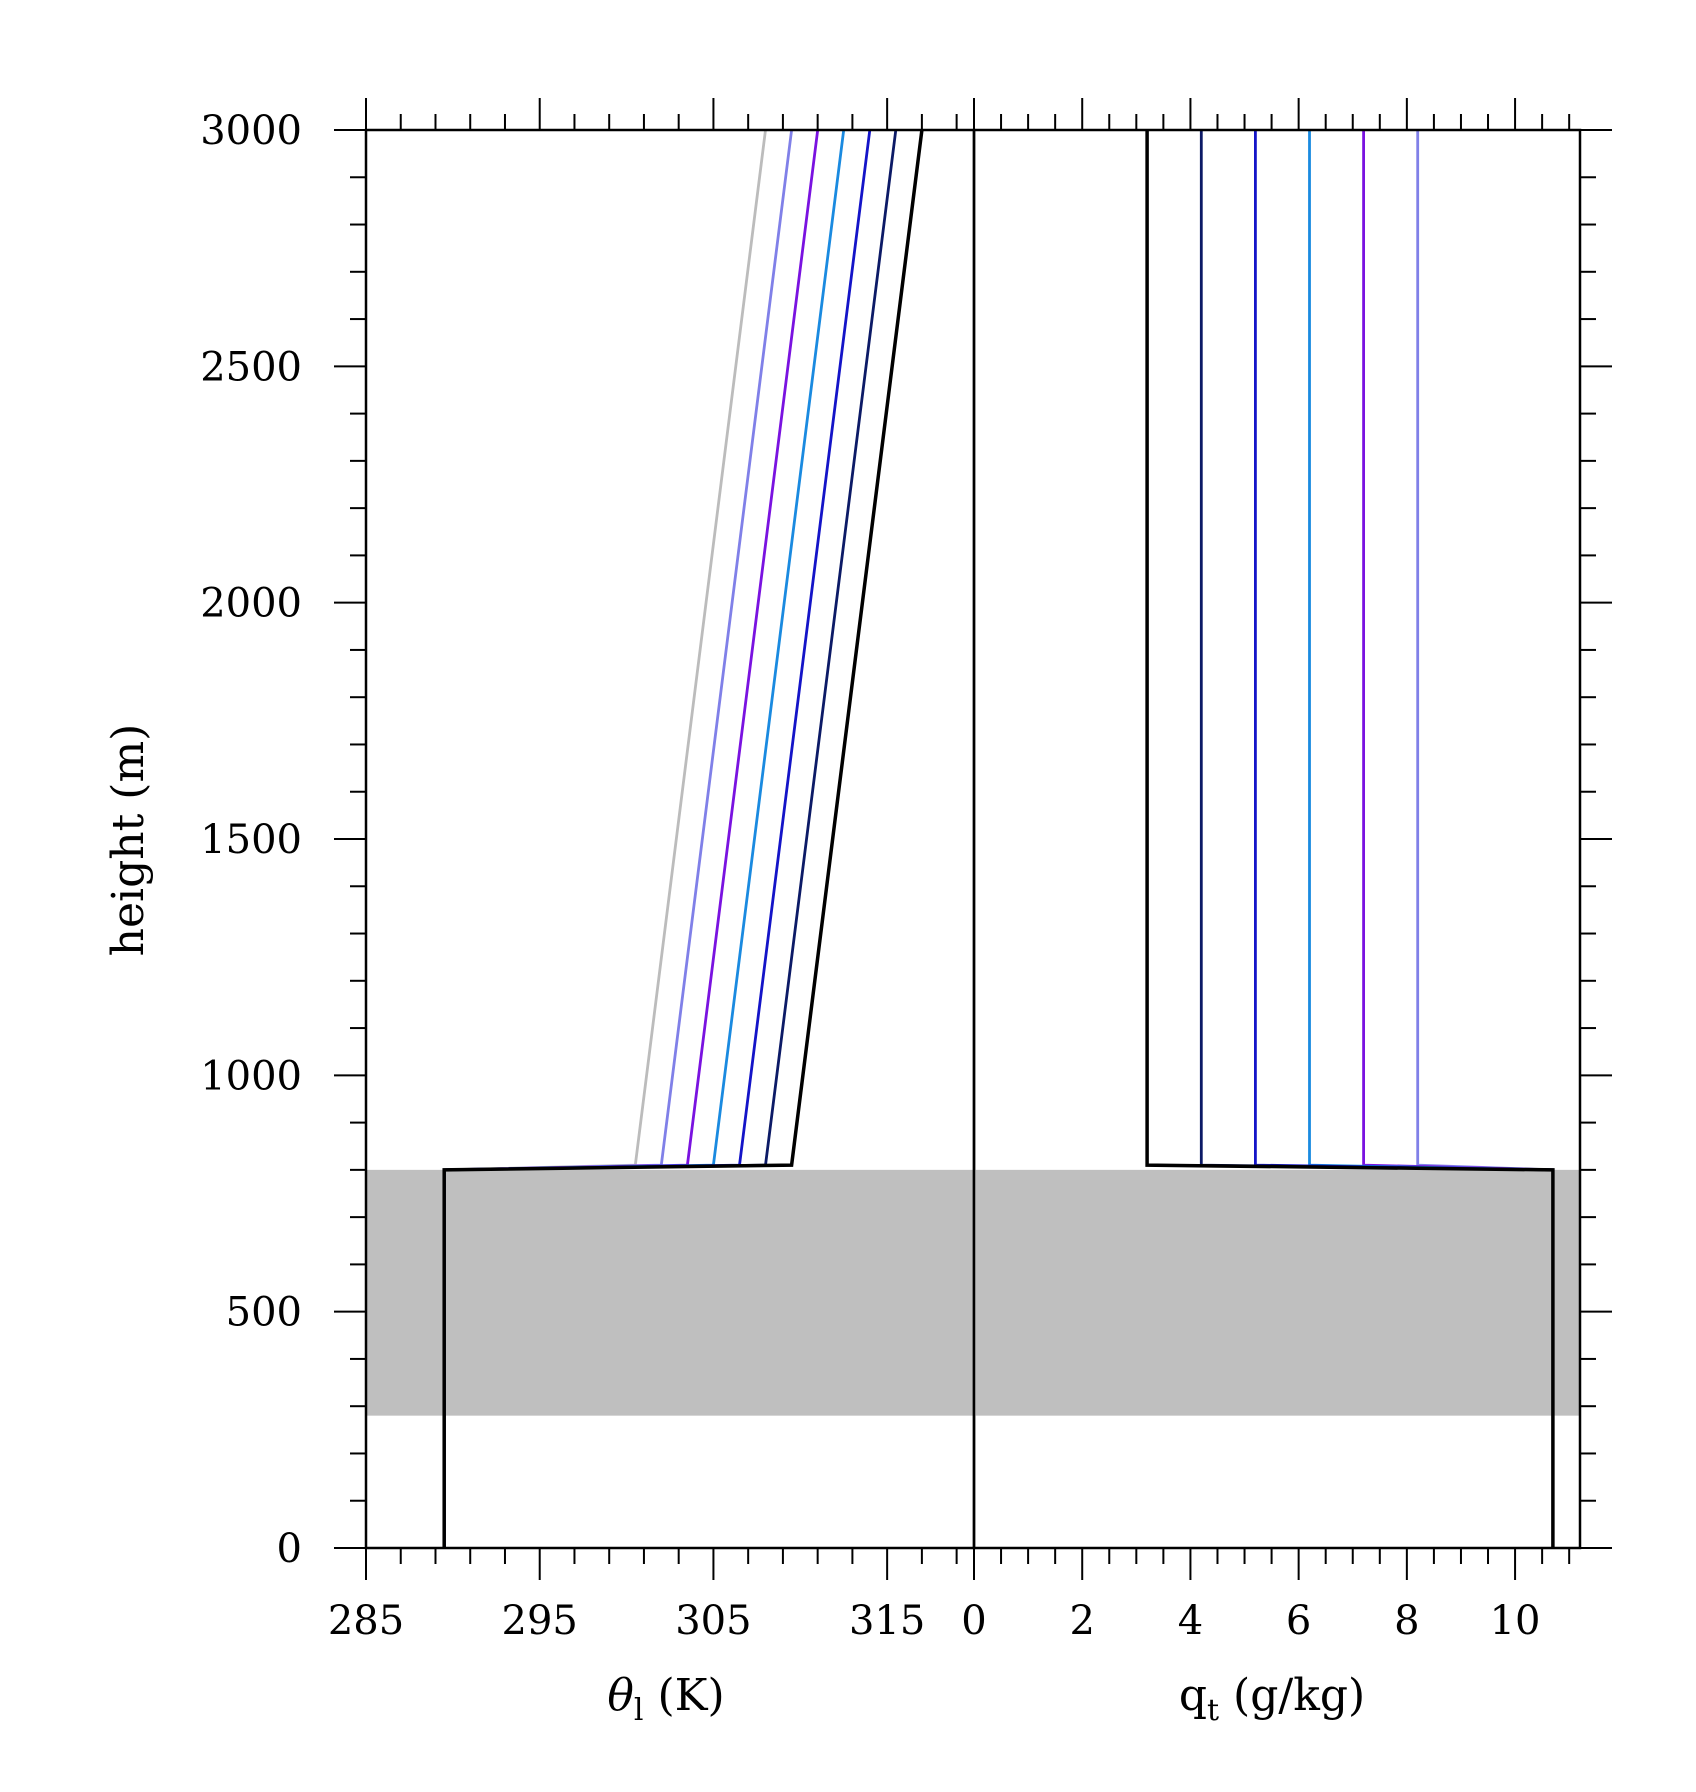 The height and width of the screenshot is (1792, 1696). I want to click on y-tick-label: 2000, so click(251, 604).